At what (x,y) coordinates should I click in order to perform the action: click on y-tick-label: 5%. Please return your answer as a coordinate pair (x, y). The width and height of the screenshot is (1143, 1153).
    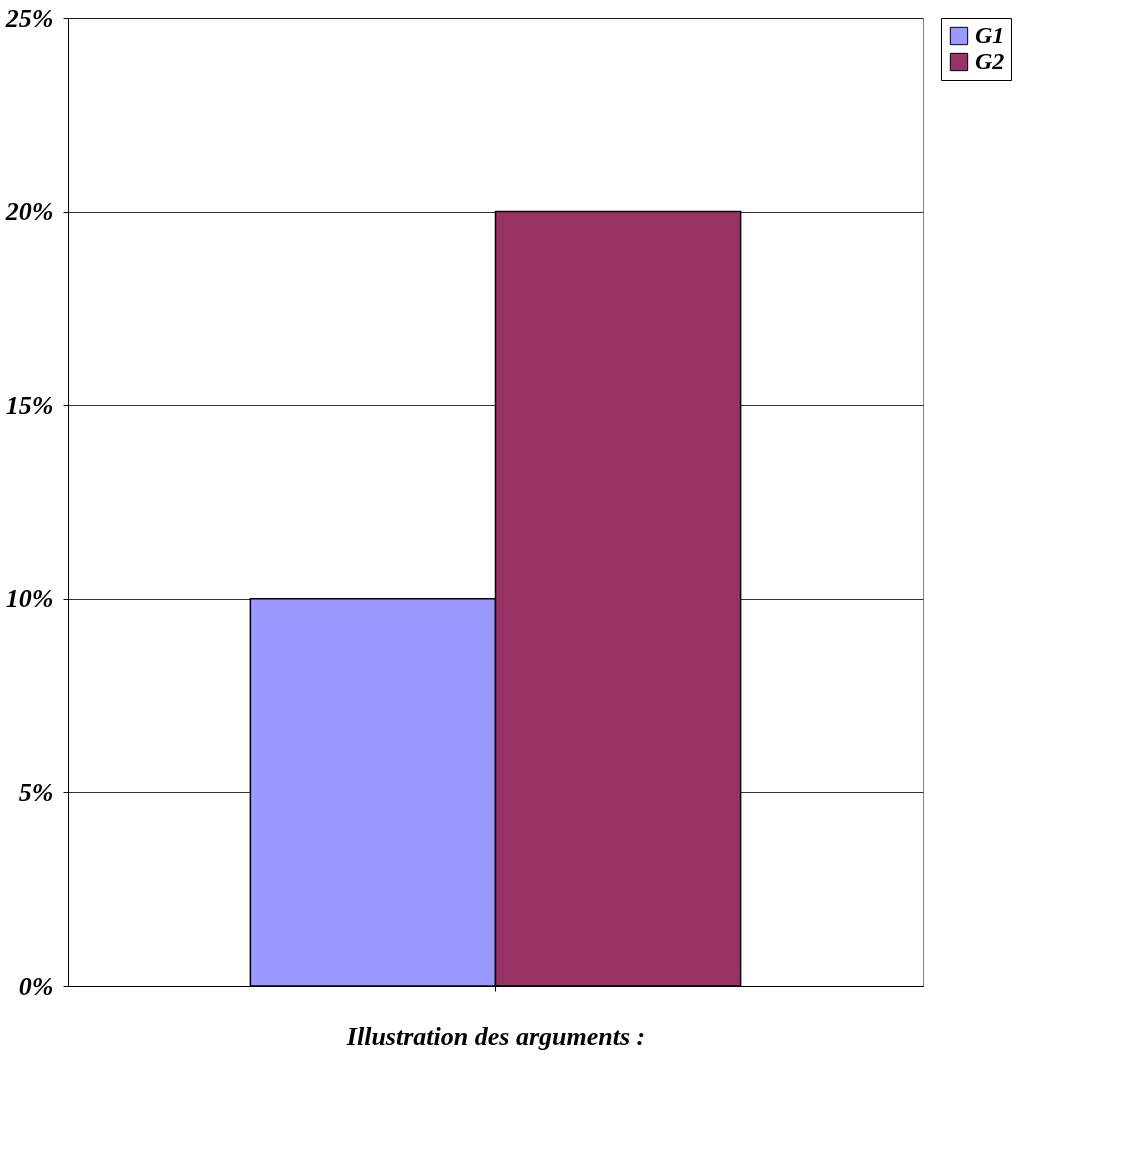
    Looking at the image, I should click on (36, 792).